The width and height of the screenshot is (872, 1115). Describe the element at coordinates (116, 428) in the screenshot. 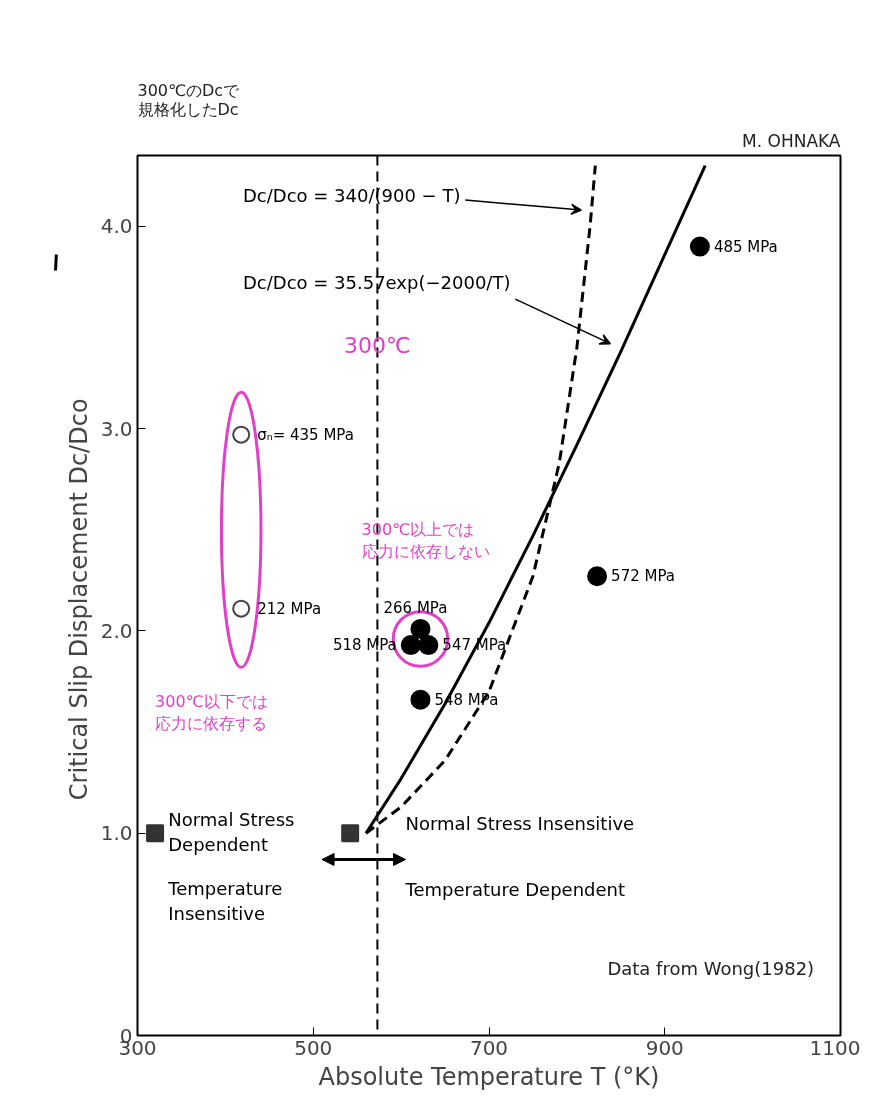

I see `y-tick-label: 3.0` at that location.